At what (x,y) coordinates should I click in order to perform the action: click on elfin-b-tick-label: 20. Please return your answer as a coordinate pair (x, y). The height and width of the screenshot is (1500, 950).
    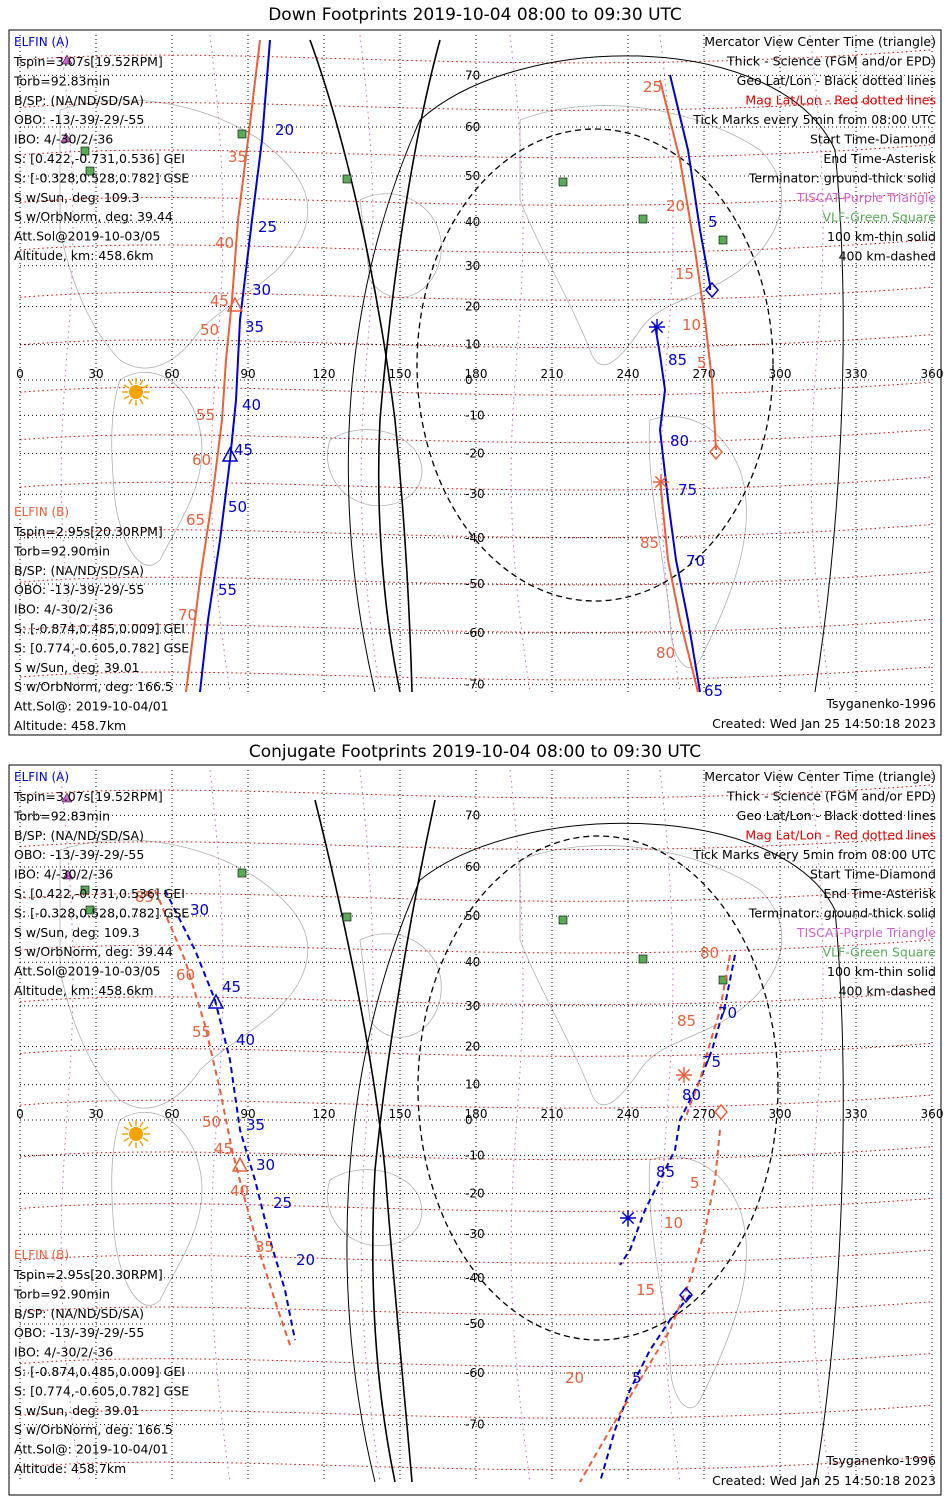
    Looking at the image, I should click on (574, 1378).